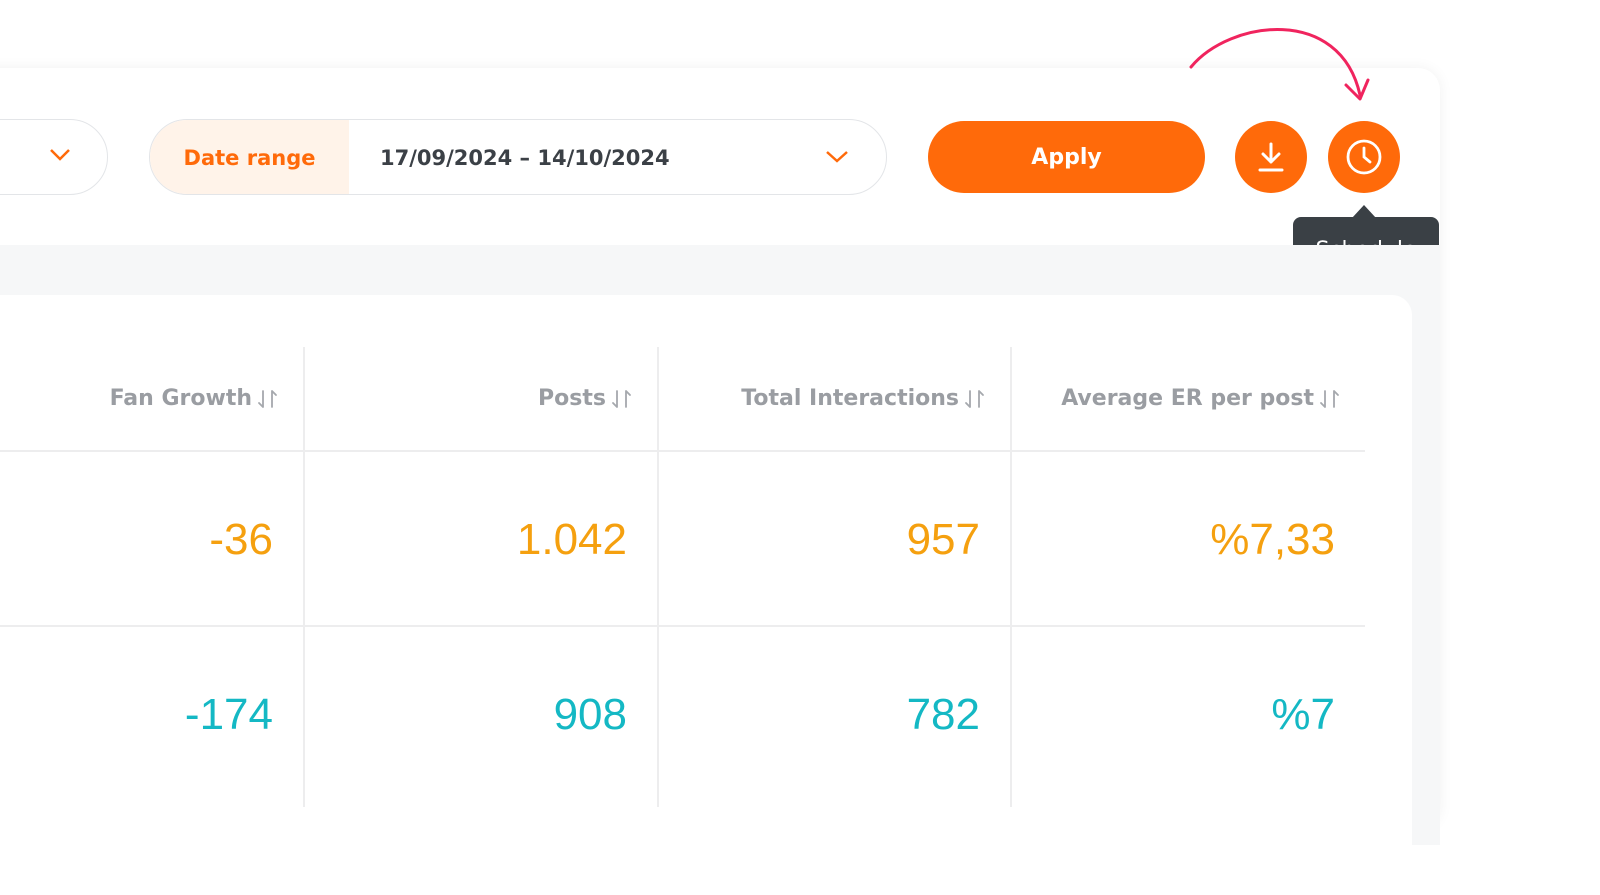 This screenshot has height=895, width=1600. Describe the element at coordinates (850, 398) in the screenshot. I see `header-text: Total Interactions` at that location.